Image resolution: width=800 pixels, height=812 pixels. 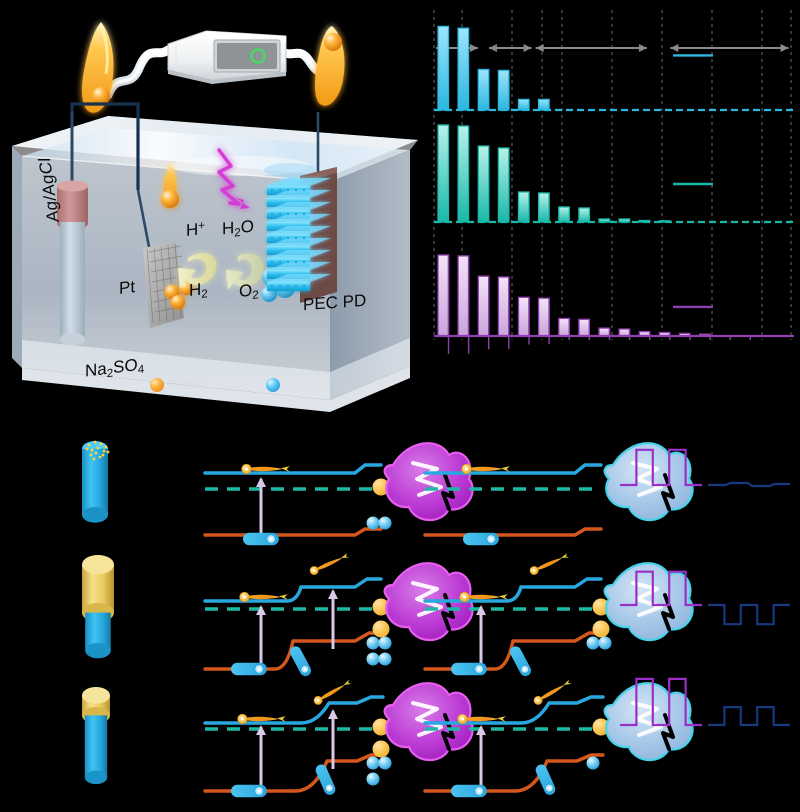 What do you see at coordinates (338, 738) in the screenshot?
I see `band-diagram-uv-row3` at bounding box center [338, 738].